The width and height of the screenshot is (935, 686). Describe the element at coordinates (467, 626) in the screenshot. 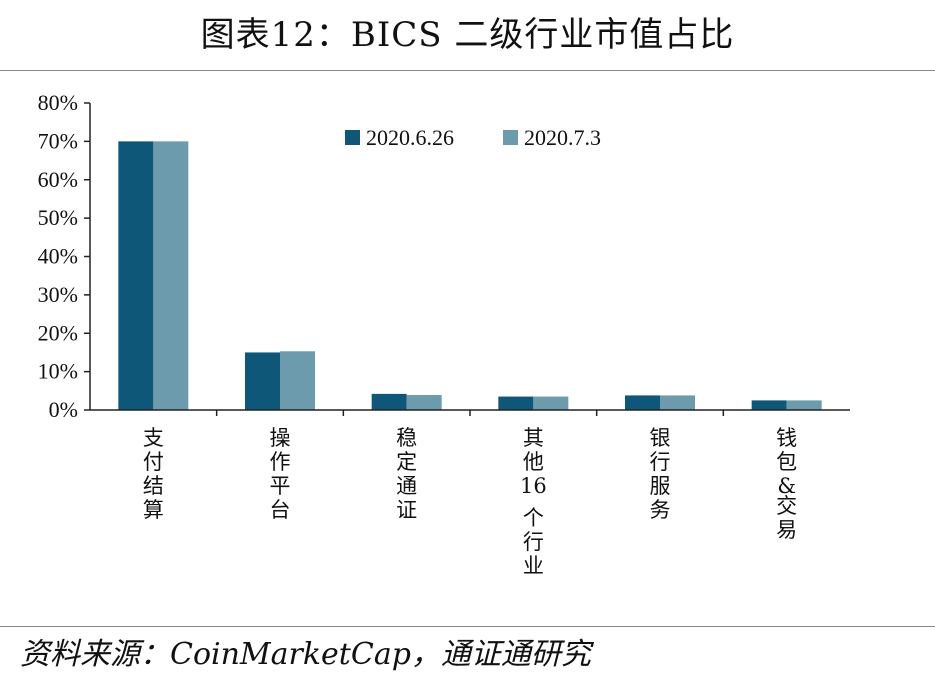

I see `source-divider` at that location.